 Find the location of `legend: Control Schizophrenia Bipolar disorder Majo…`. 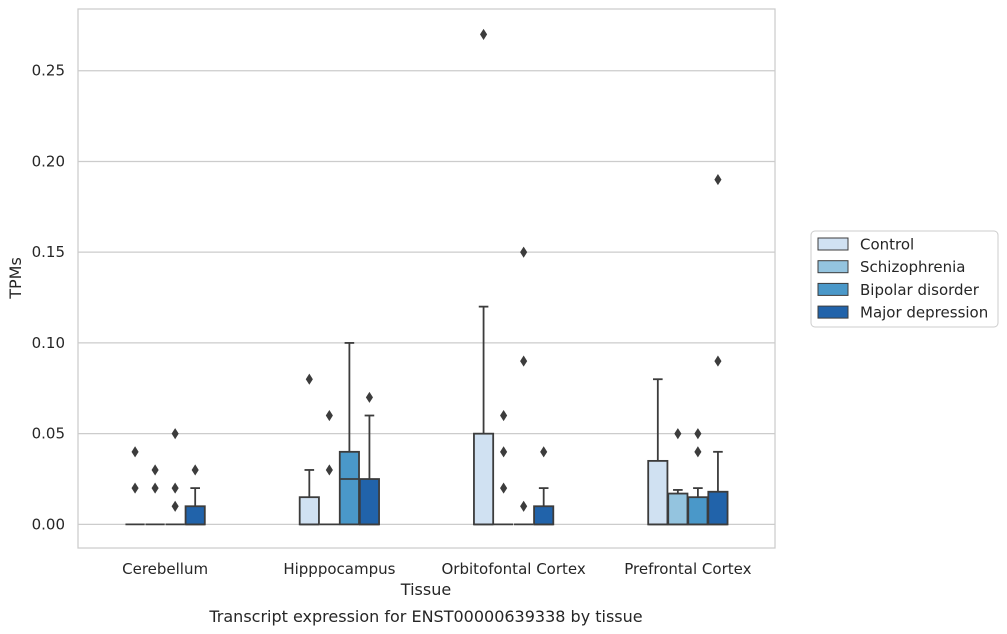

legend: Control Schizophrenia Bipolar disorder Majo… is located at coordinates (904, 279).